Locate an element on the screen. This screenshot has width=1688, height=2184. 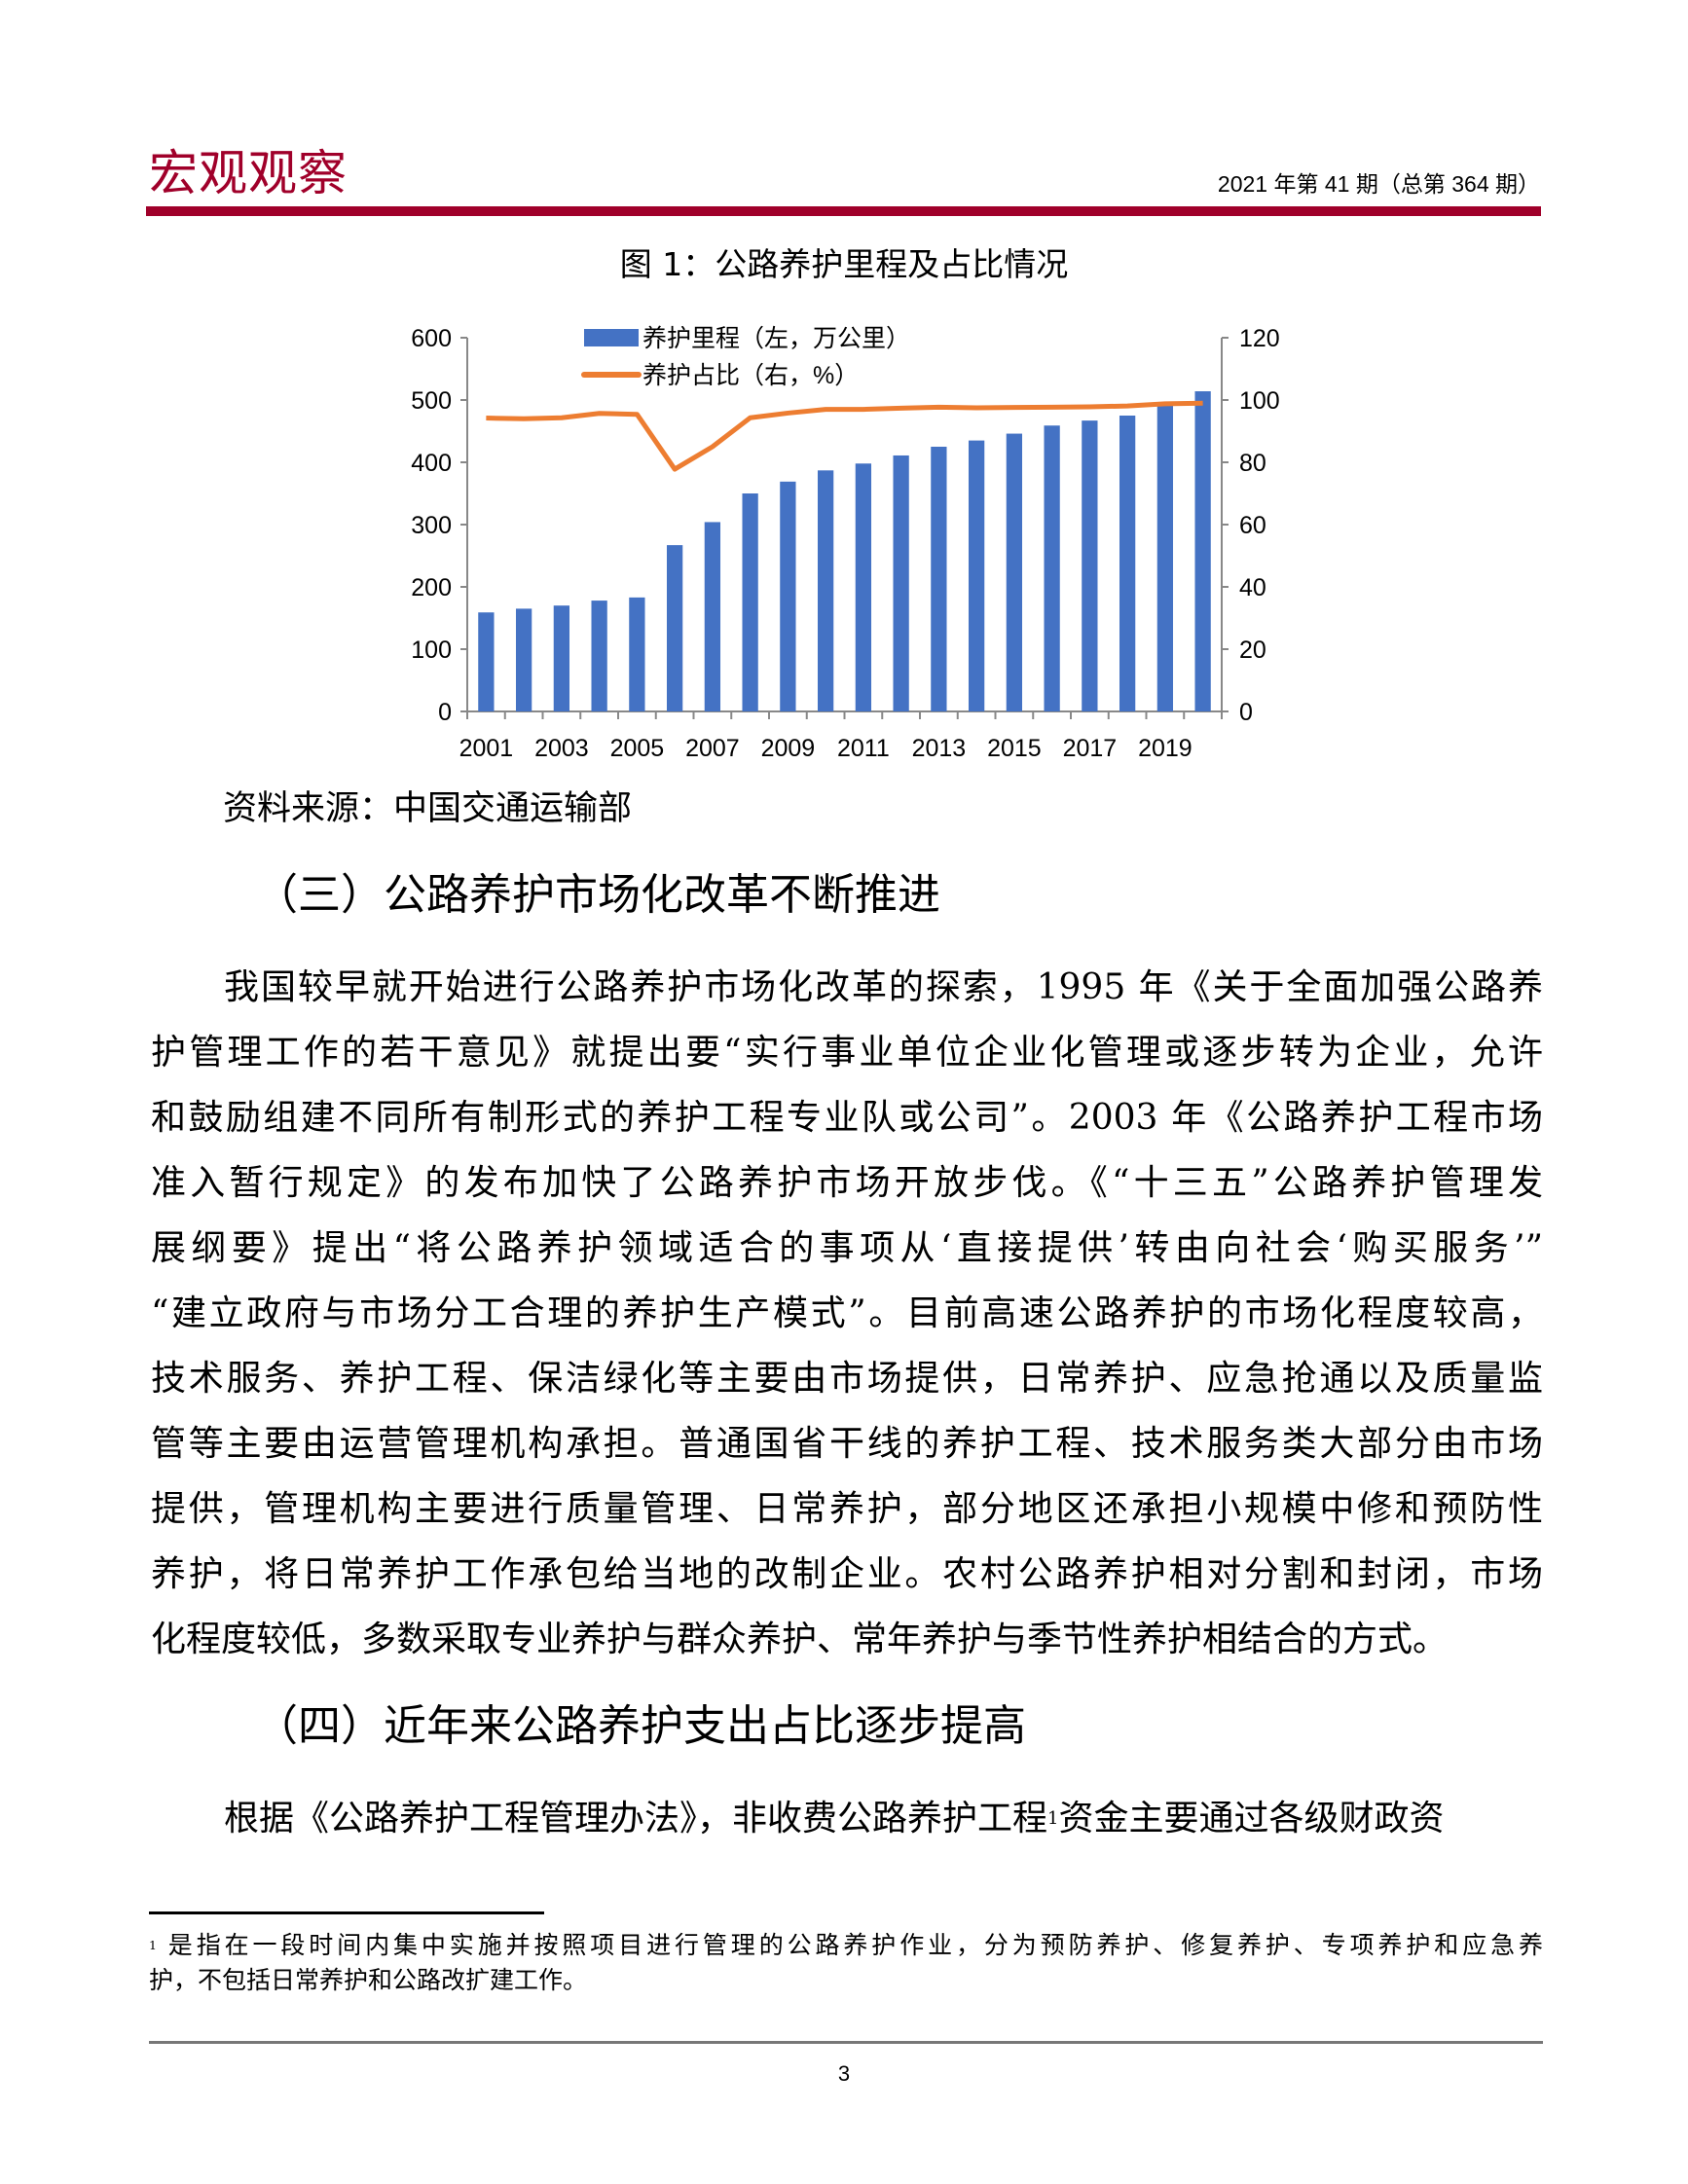
share-line is located at coordinates (844, 436).